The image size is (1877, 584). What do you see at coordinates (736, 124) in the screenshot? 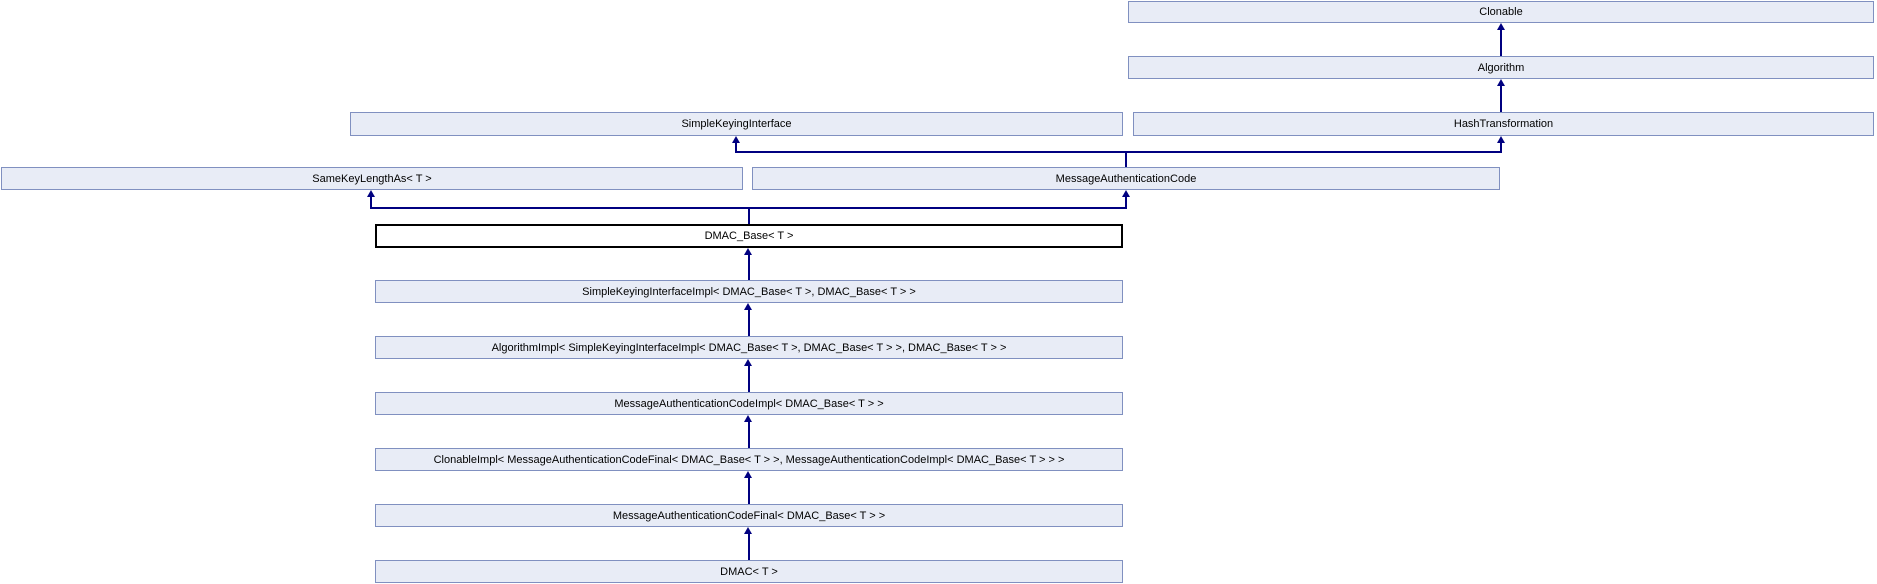
I see `class-node-simple-keying-interface: SimpleKeyingInterface` at bounding box center [736, 124].